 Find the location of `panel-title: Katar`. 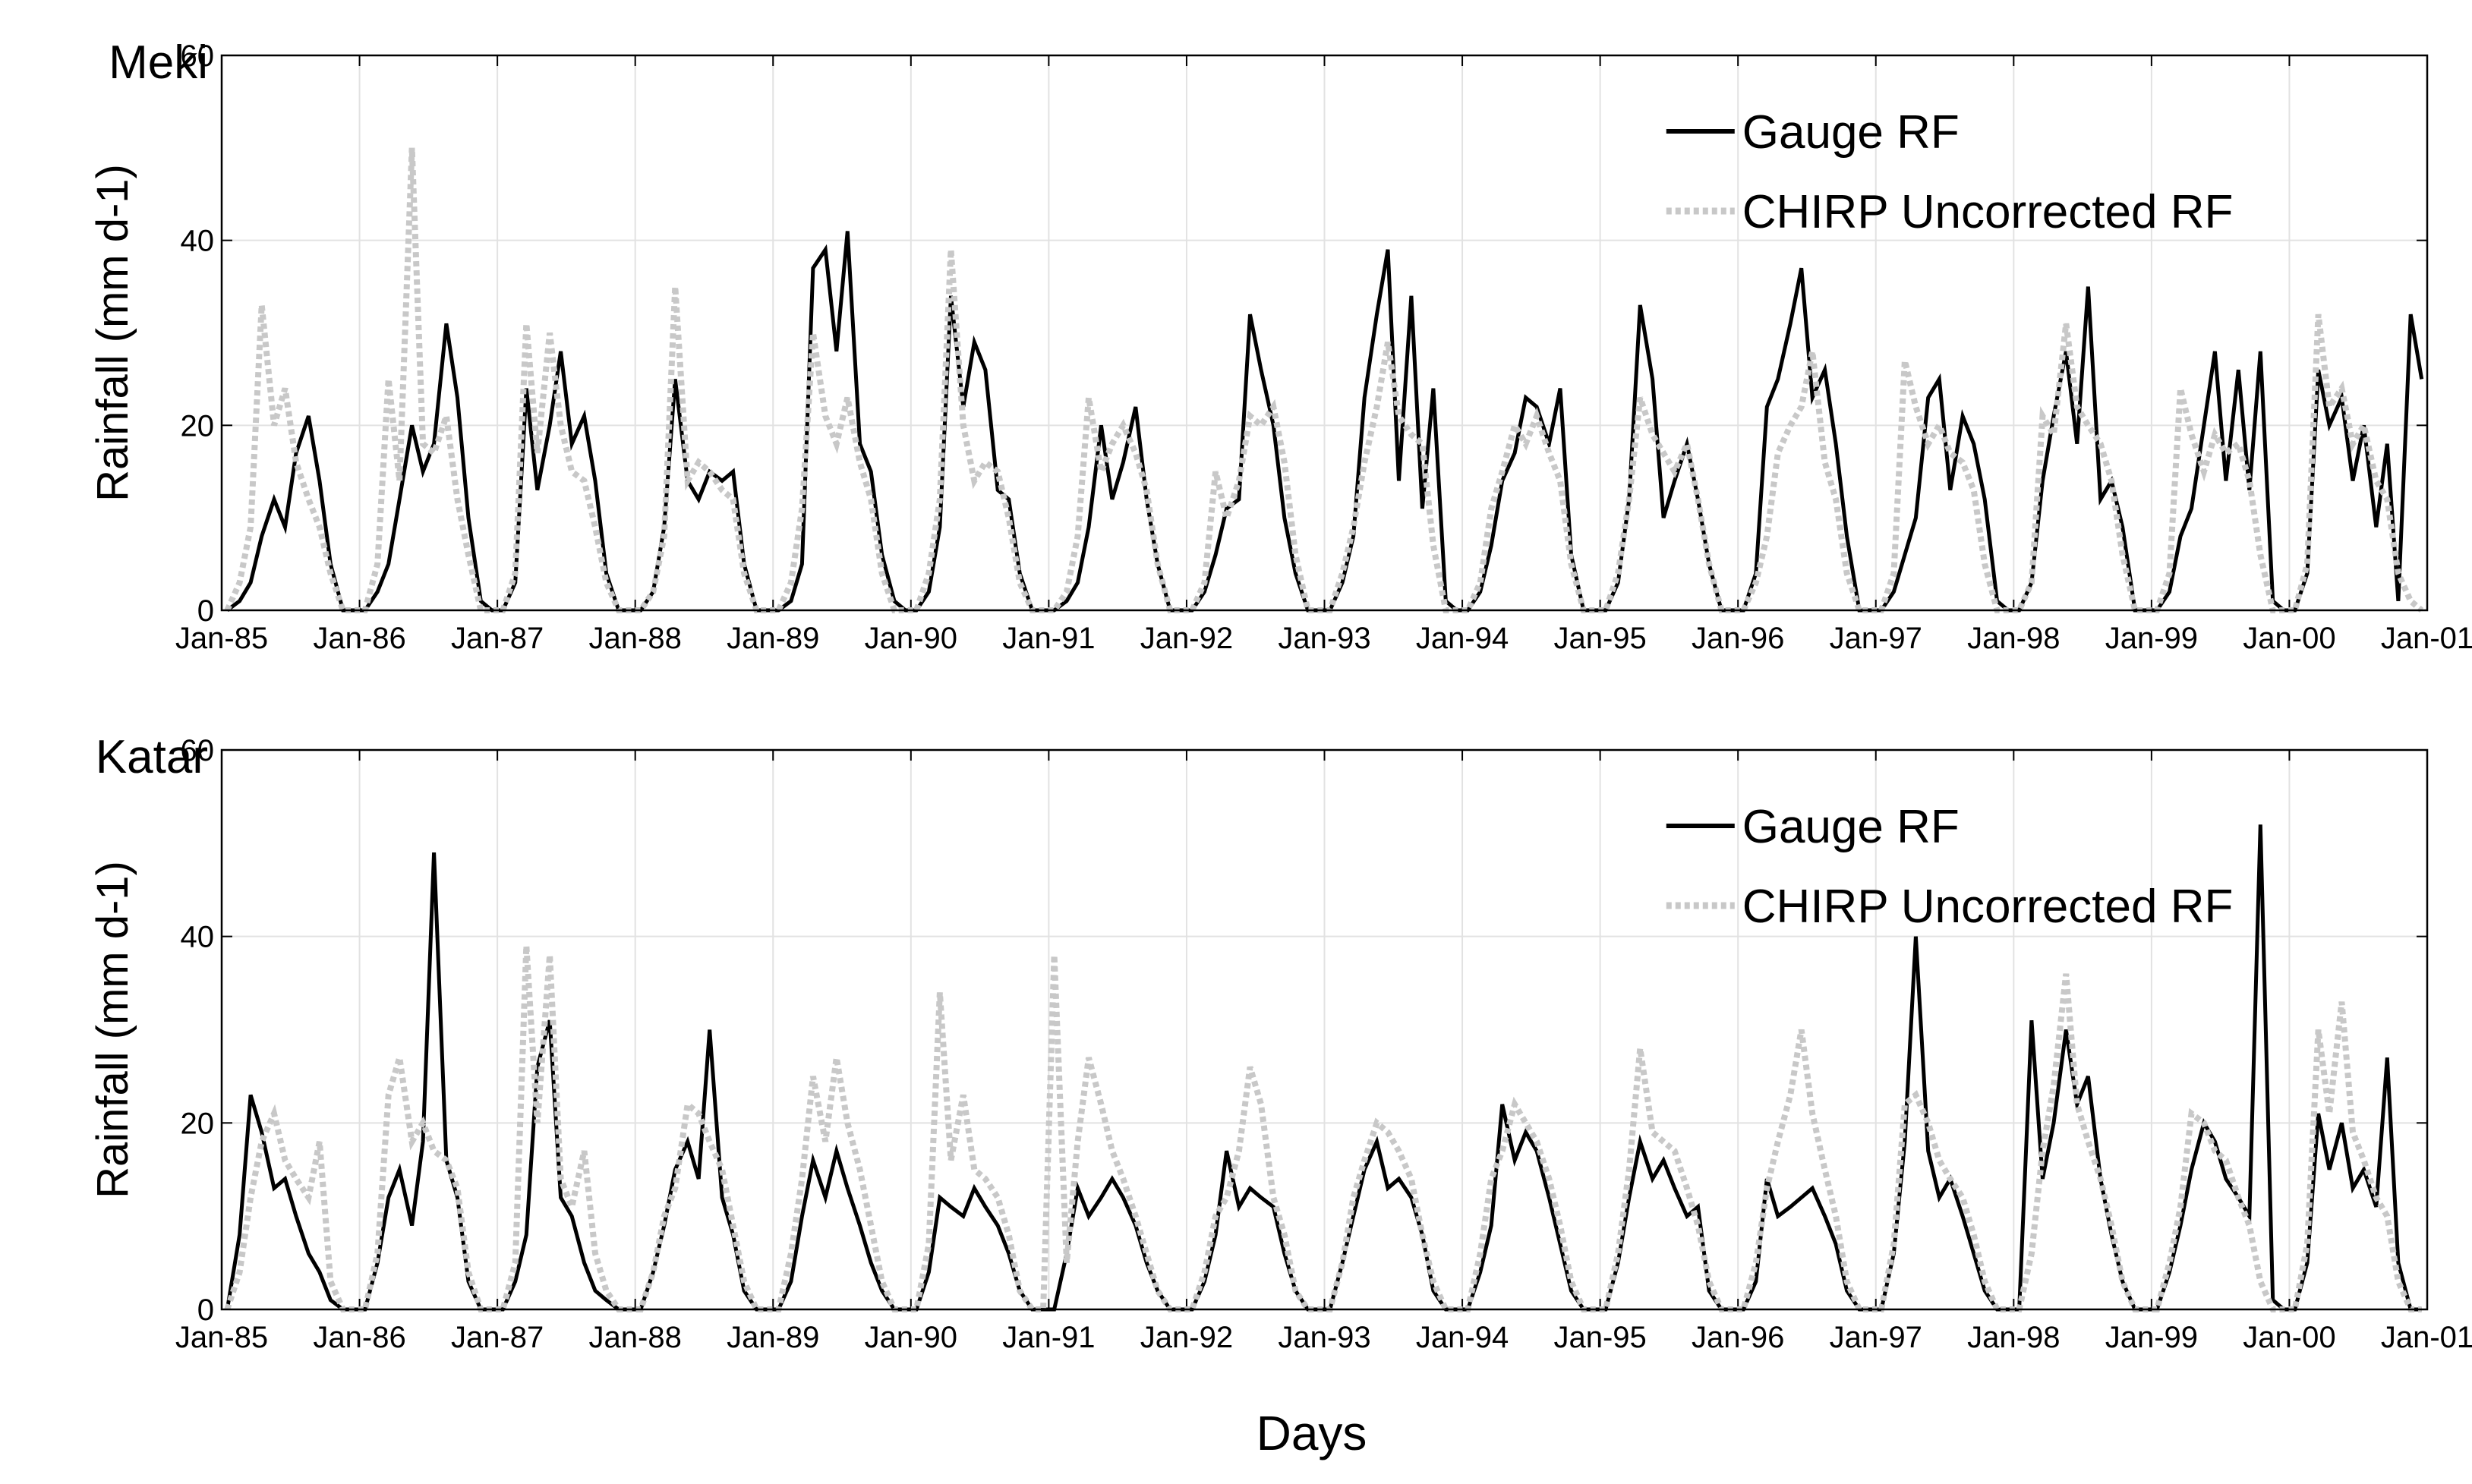

panel-title: Katar is located at coordinates (152, 757).